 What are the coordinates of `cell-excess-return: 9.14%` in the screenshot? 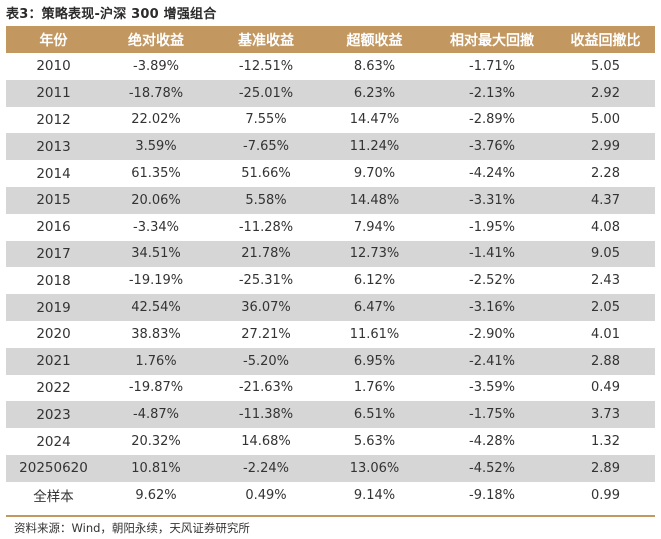 It's located at (374, 495).